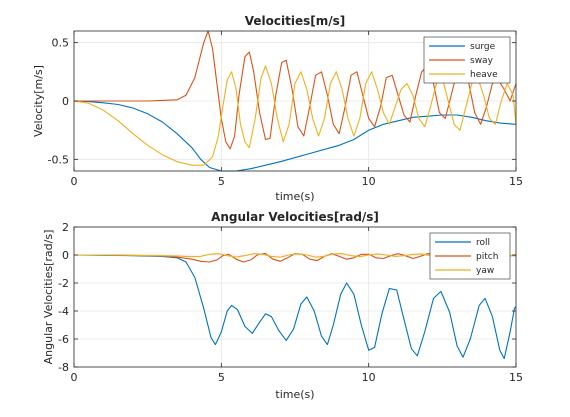  What do you see at coordinates (295, 21) in the screenshot?
I see `velocities-title: Velocities[m/s]` at bounding box center [295, 21].